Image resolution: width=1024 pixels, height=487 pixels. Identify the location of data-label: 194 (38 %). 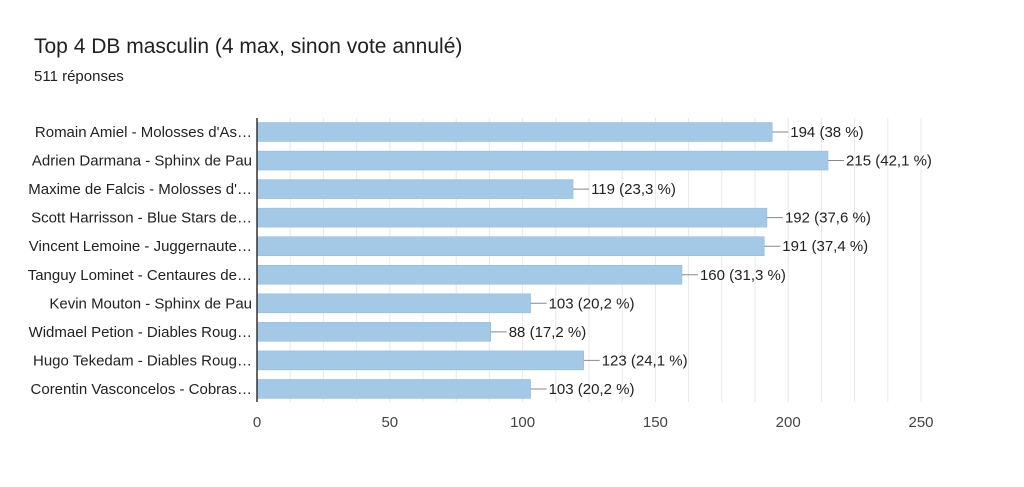
(826, 132).